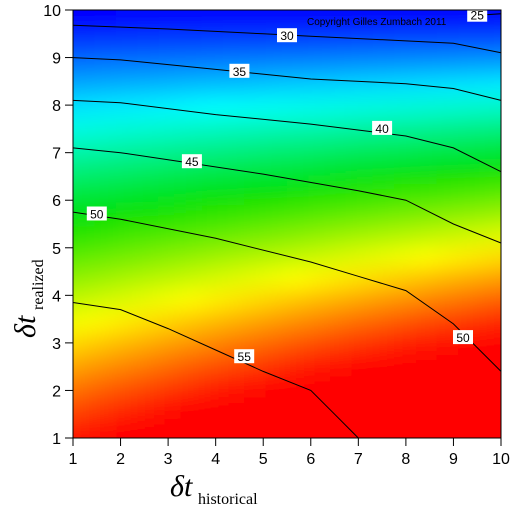 The height and width of the screenshot is (512, 512). What do you see at coordinates (120, 459) in the screenshot?
I see `x-tick-label: 2` at bounding box center [120, 459].